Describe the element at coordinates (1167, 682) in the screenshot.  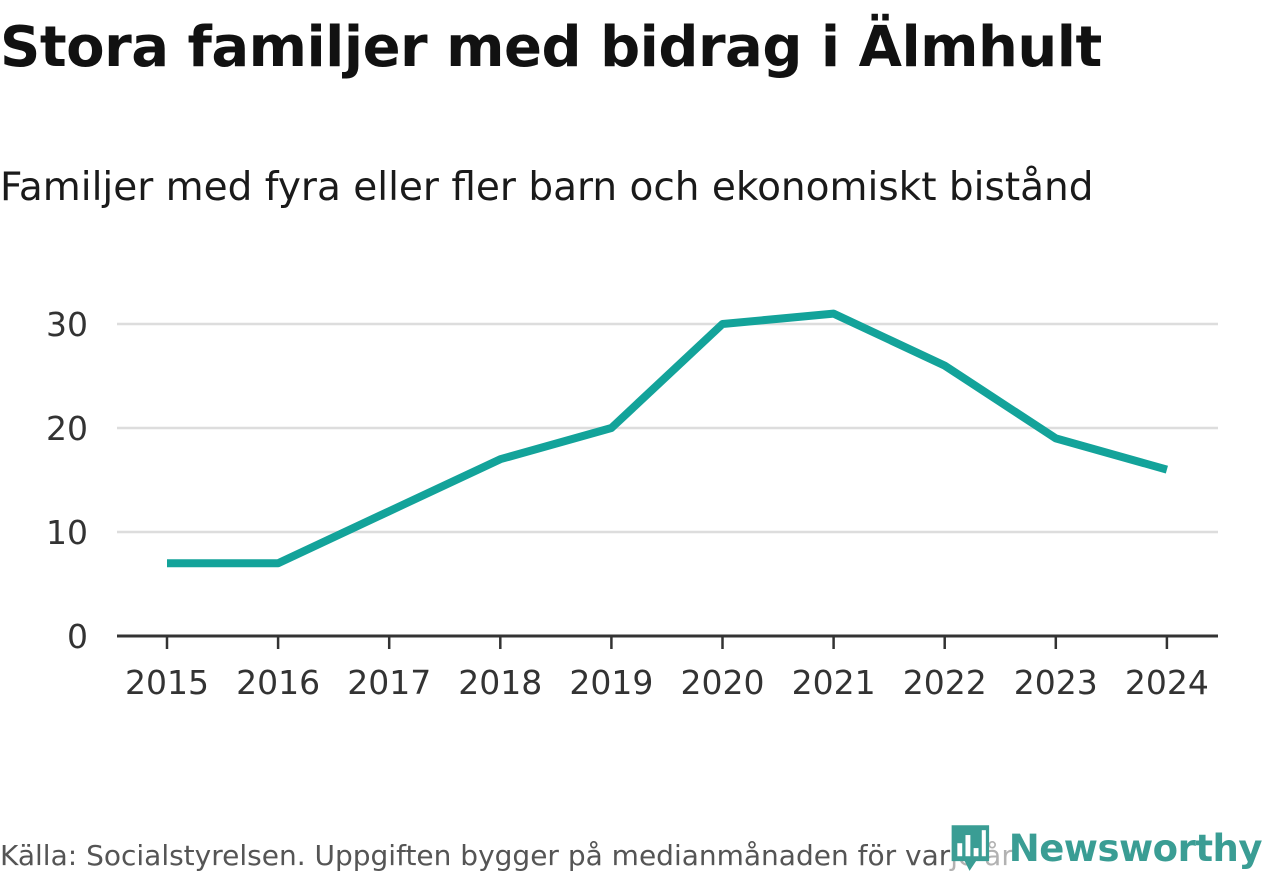
I see `x-tick-label: 2024` at that location.